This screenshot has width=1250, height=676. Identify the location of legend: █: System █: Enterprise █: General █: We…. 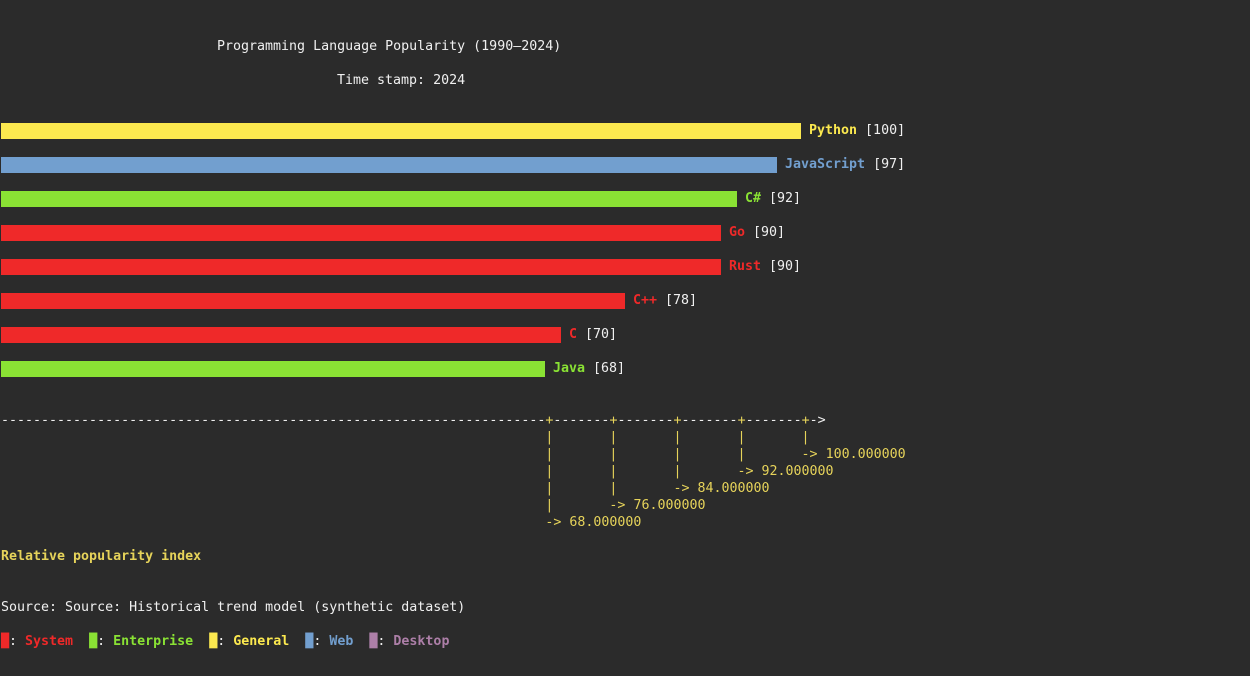
(225, 641).